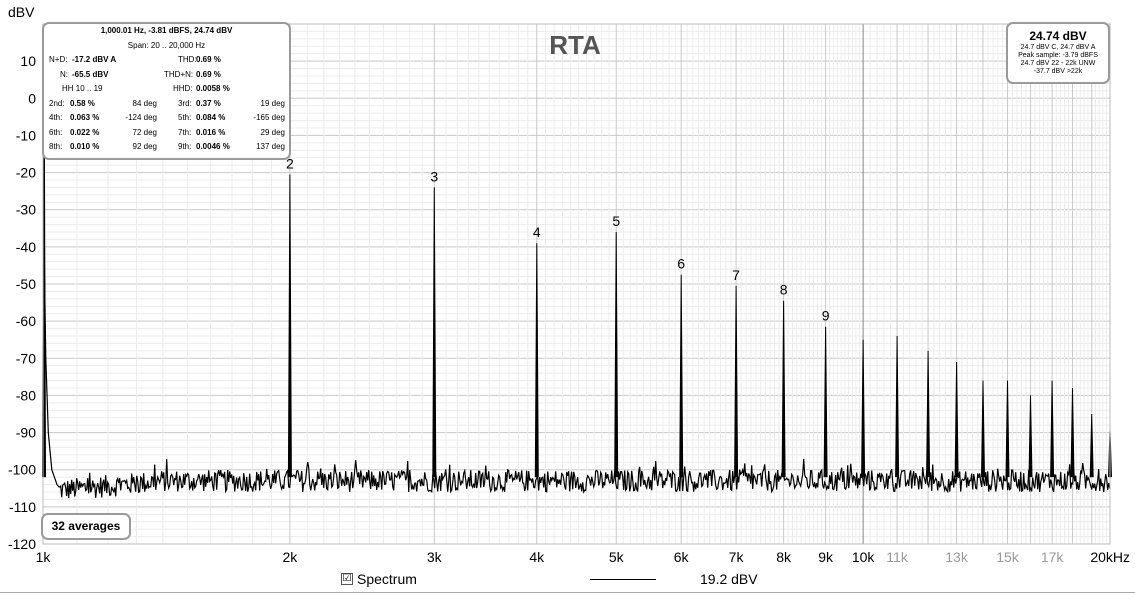  Describe the element at coordinates (90, 74) in the screenshot. I see `n-value: -65.5 dBV` at that location.